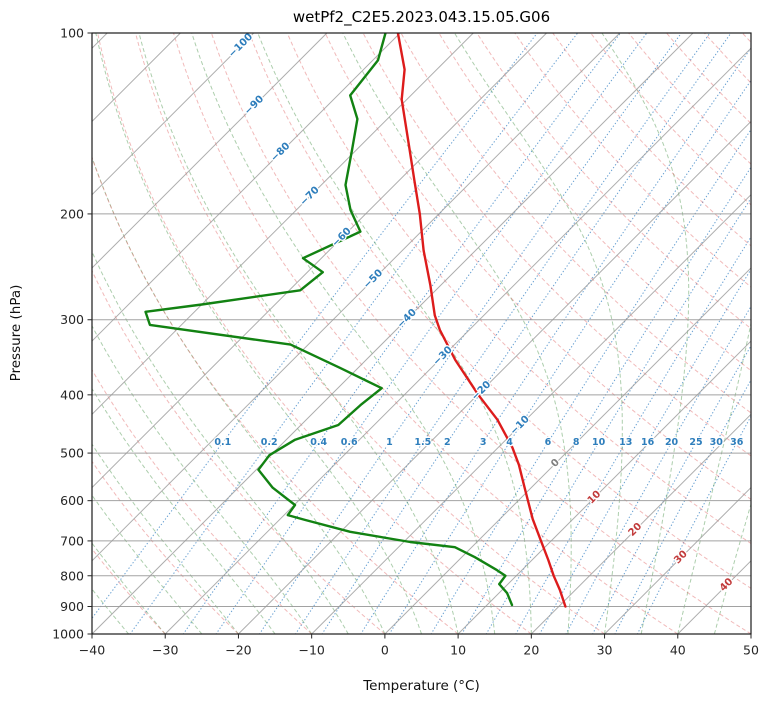 This screenshot has height=708, width=775. I want to click on mixing-ratio-label: 13, so click(625, 442).